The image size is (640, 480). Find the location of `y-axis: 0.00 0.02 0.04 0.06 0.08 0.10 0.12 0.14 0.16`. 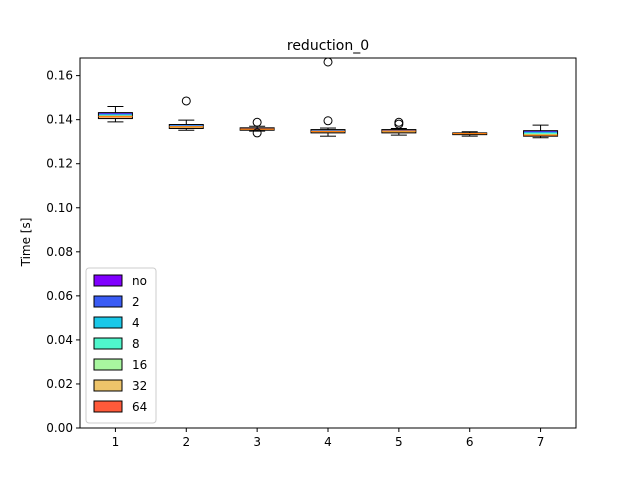

y-axis: 0.00 0.02 0.04 0.06 0.08 0.10 0.12 0.14 0.16 is located at coordinates (63, 252).